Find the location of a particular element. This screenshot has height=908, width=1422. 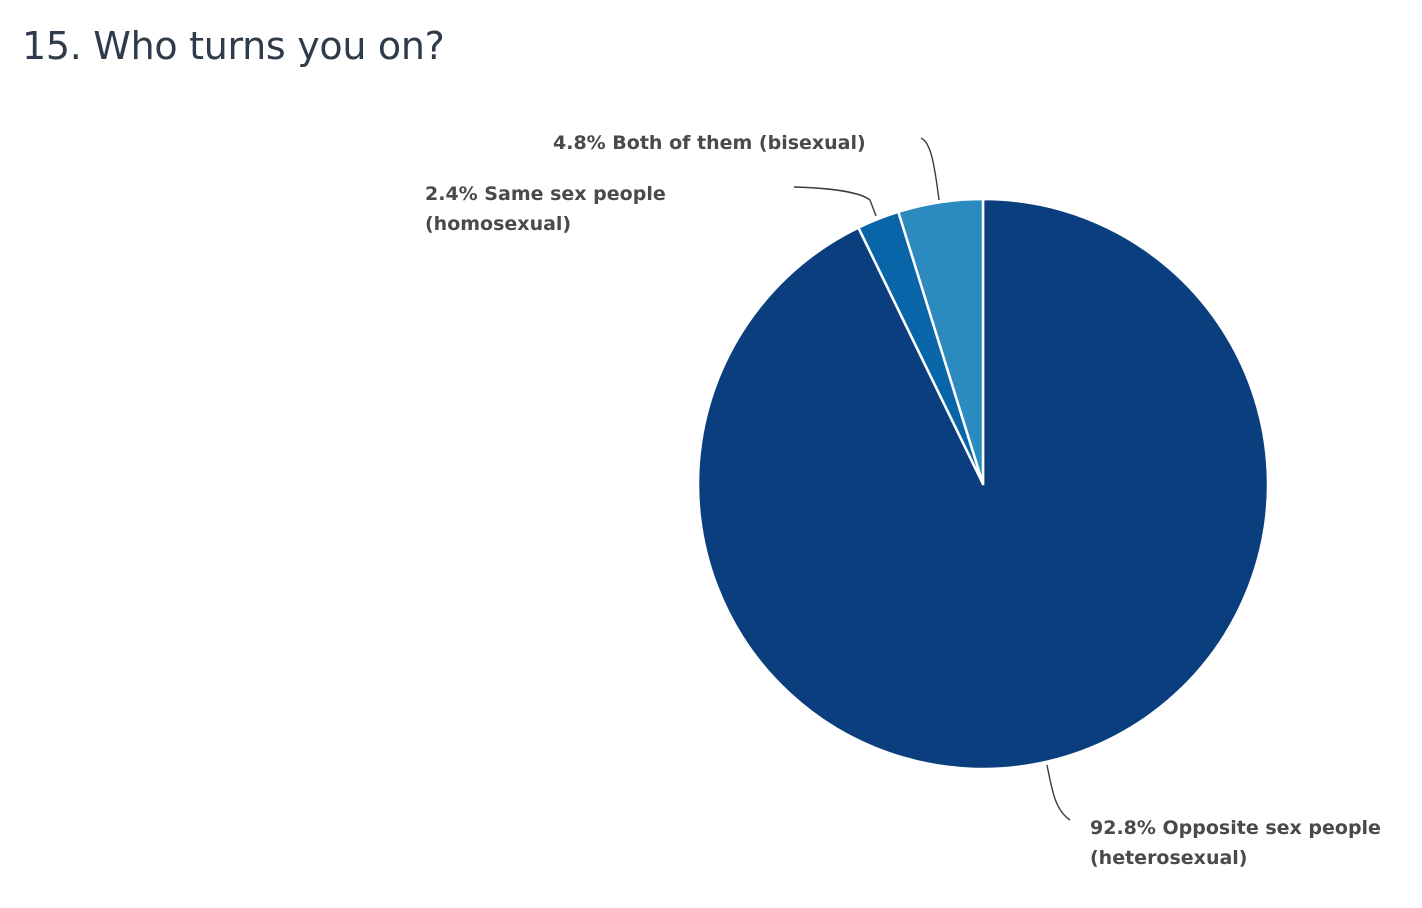

slice-label-same-sex-line2: (homosexual) is located at coordinates (498, 224).